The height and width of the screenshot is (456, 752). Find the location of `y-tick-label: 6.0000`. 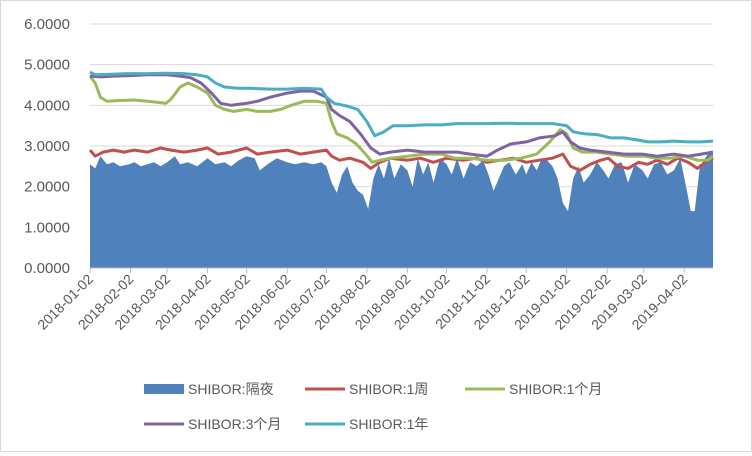

y-tick-label: 6.0000 is located at coordinates (47, 24).